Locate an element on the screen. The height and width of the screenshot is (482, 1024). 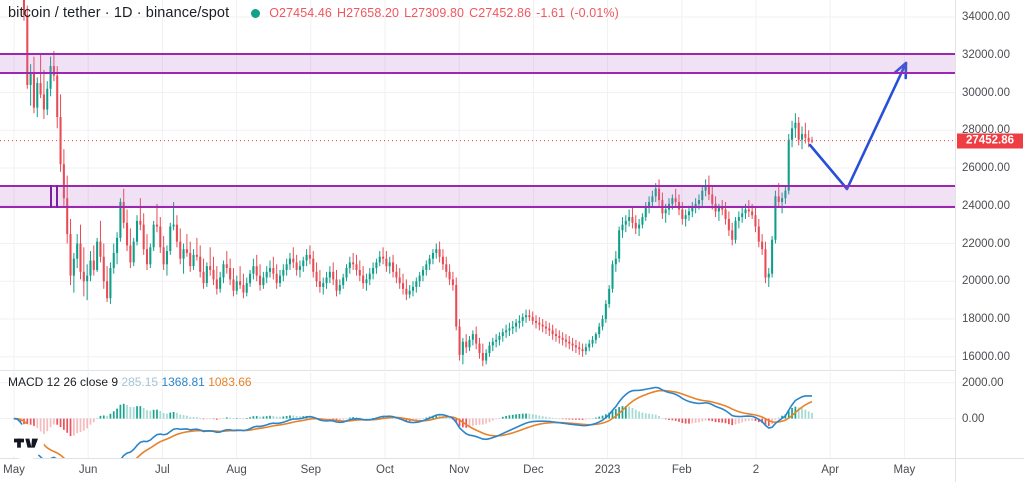
time-tick-sep: Sep is located at coordinates (311, 470).